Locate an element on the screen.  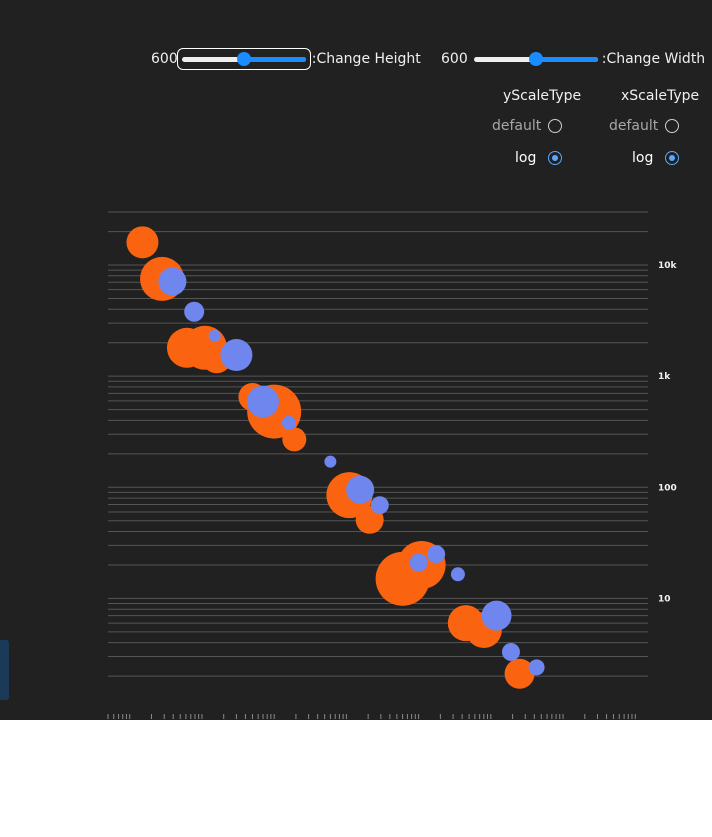
side-panel-tab is located at coordinates (4, 670).